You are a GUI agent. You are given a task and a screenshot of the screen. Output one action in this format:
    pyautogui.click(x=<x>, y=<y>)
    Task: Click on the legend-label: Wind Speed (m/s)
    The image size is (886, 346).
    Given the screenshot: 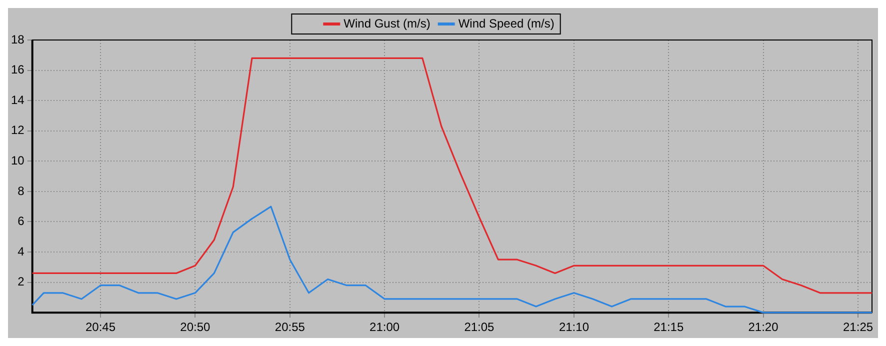 What is the action you would take?
    pyautogui.click(x=506, y=23)
    